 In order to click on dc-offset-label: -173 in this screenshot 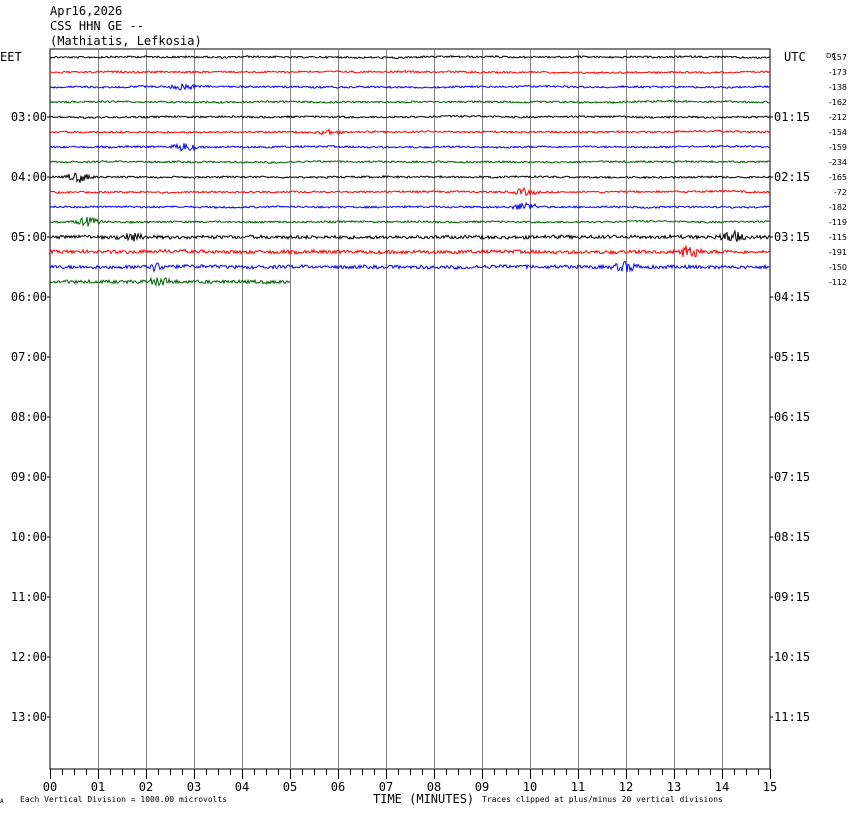, I will do `click(838, 72)`.